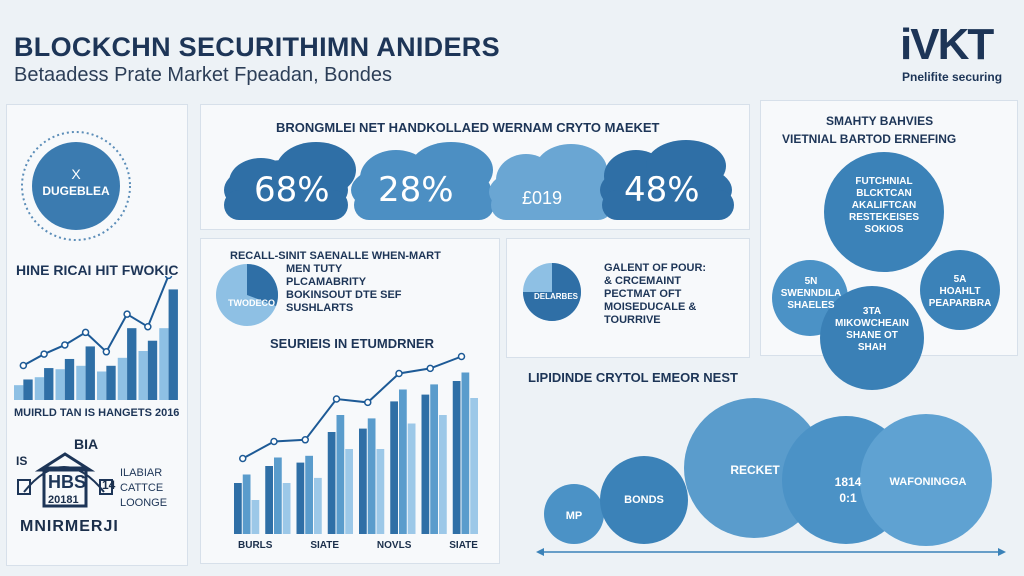 Image resolution: width=1024 pixels, height=576 pixels. Describe the element at coordinates (247, 295) in the screenshot. I see `mid-left-pie` at that location.